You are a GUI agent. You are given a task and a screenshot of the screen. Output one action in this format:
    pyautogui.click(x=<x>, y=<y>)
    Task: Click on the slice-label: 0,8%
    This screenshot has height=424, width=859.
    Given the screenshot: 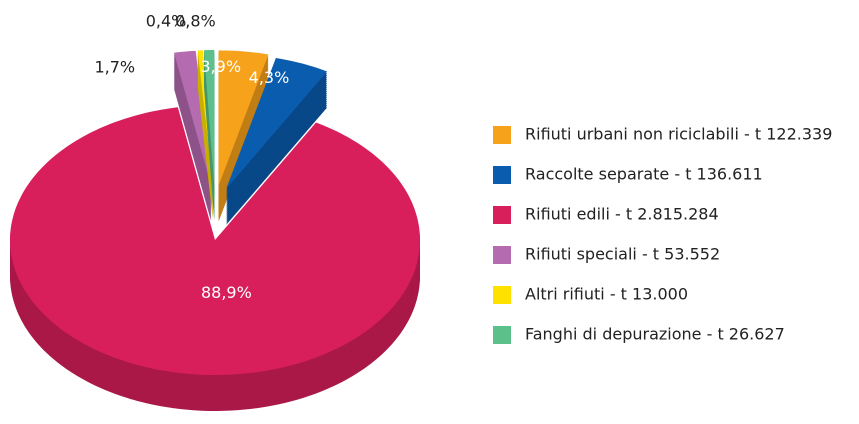 What is the action you would take?
    pyautogui.click(x=195, y=21)
    